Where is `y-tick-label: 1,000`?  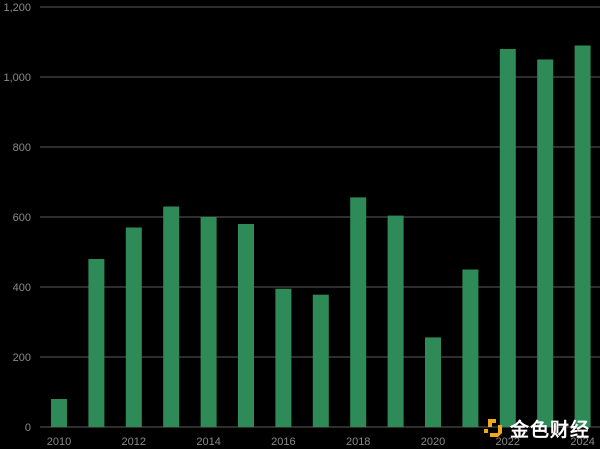
y-tick-label: 1,000 is located at coordinates (17, 78).